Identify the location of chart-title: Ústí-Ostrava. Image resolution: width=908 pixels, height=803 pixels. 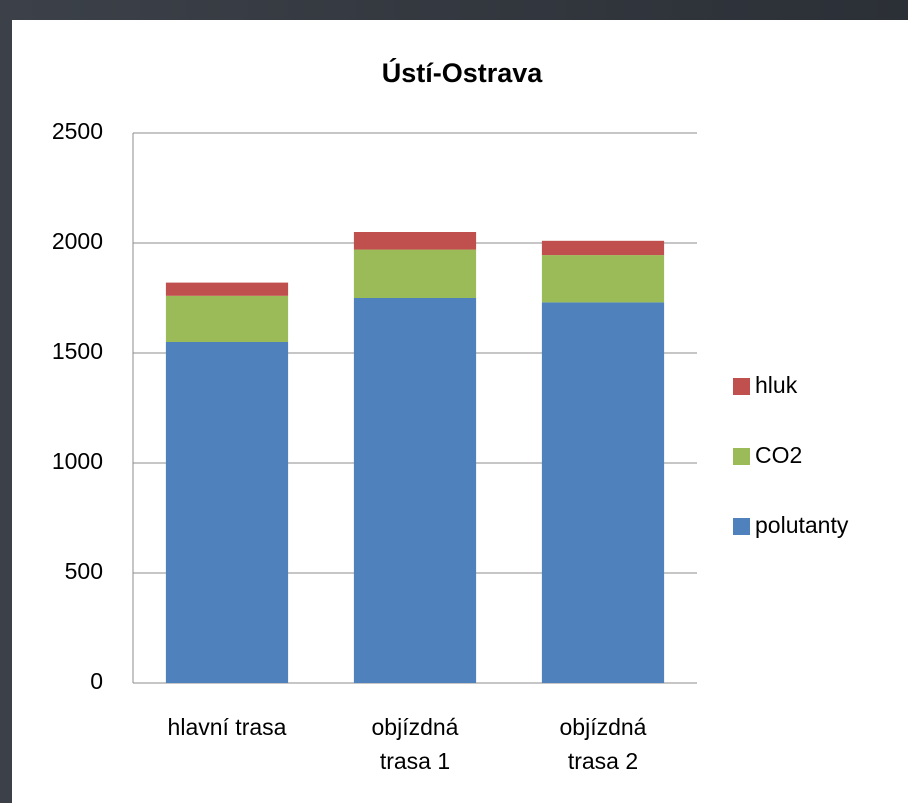
(463, 72).